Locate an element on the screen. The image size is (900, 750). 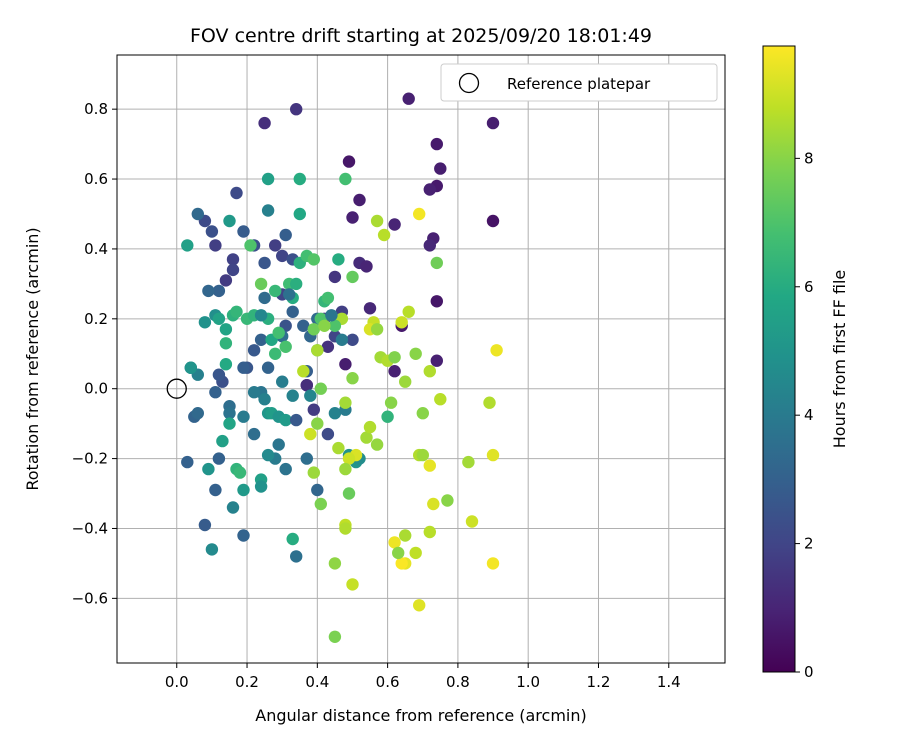
x-tick-label: 0.6 is located at coordinates (388, 682).